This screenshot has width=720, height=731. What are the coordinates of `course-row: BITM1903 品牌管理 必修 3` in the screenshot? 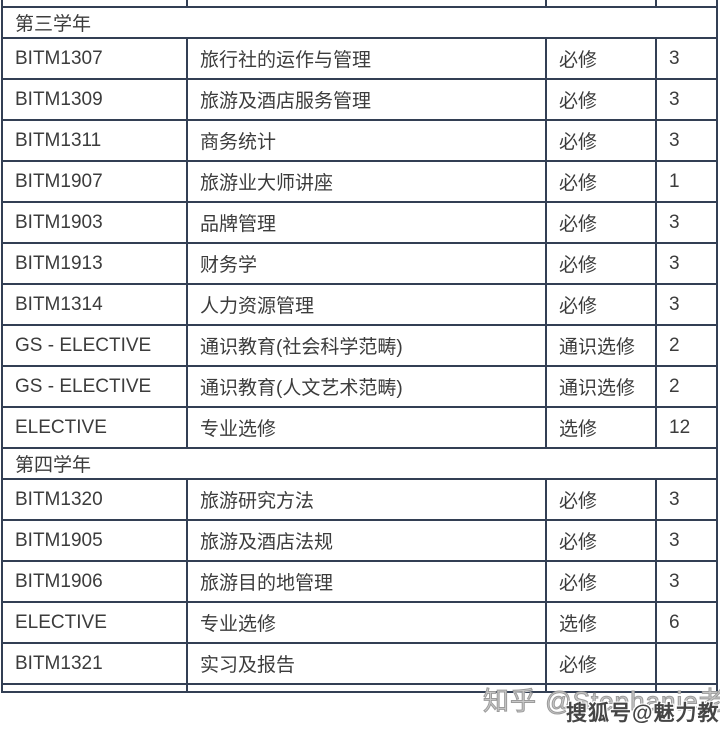 It's located at (359, 222).